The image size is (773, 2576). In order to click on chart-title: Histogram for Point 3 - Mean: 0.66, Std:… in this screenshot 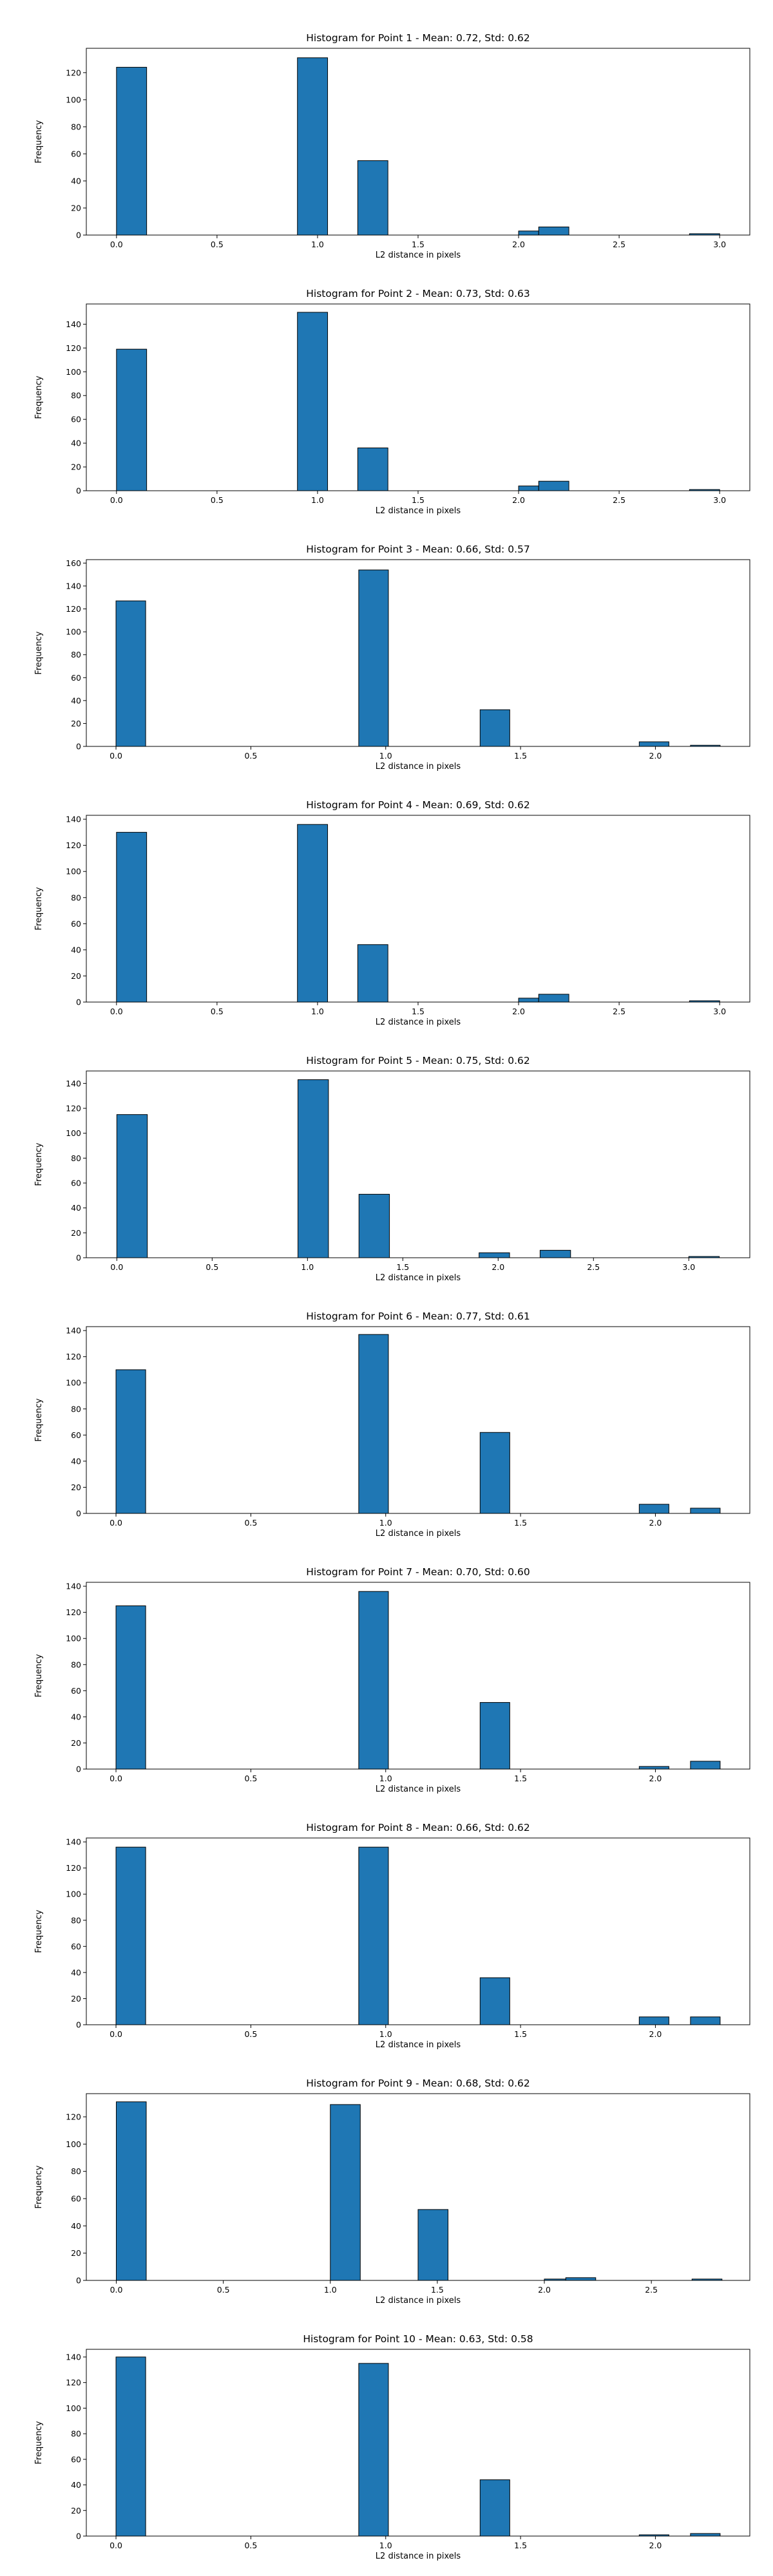, I will do `click(418, 549)`.